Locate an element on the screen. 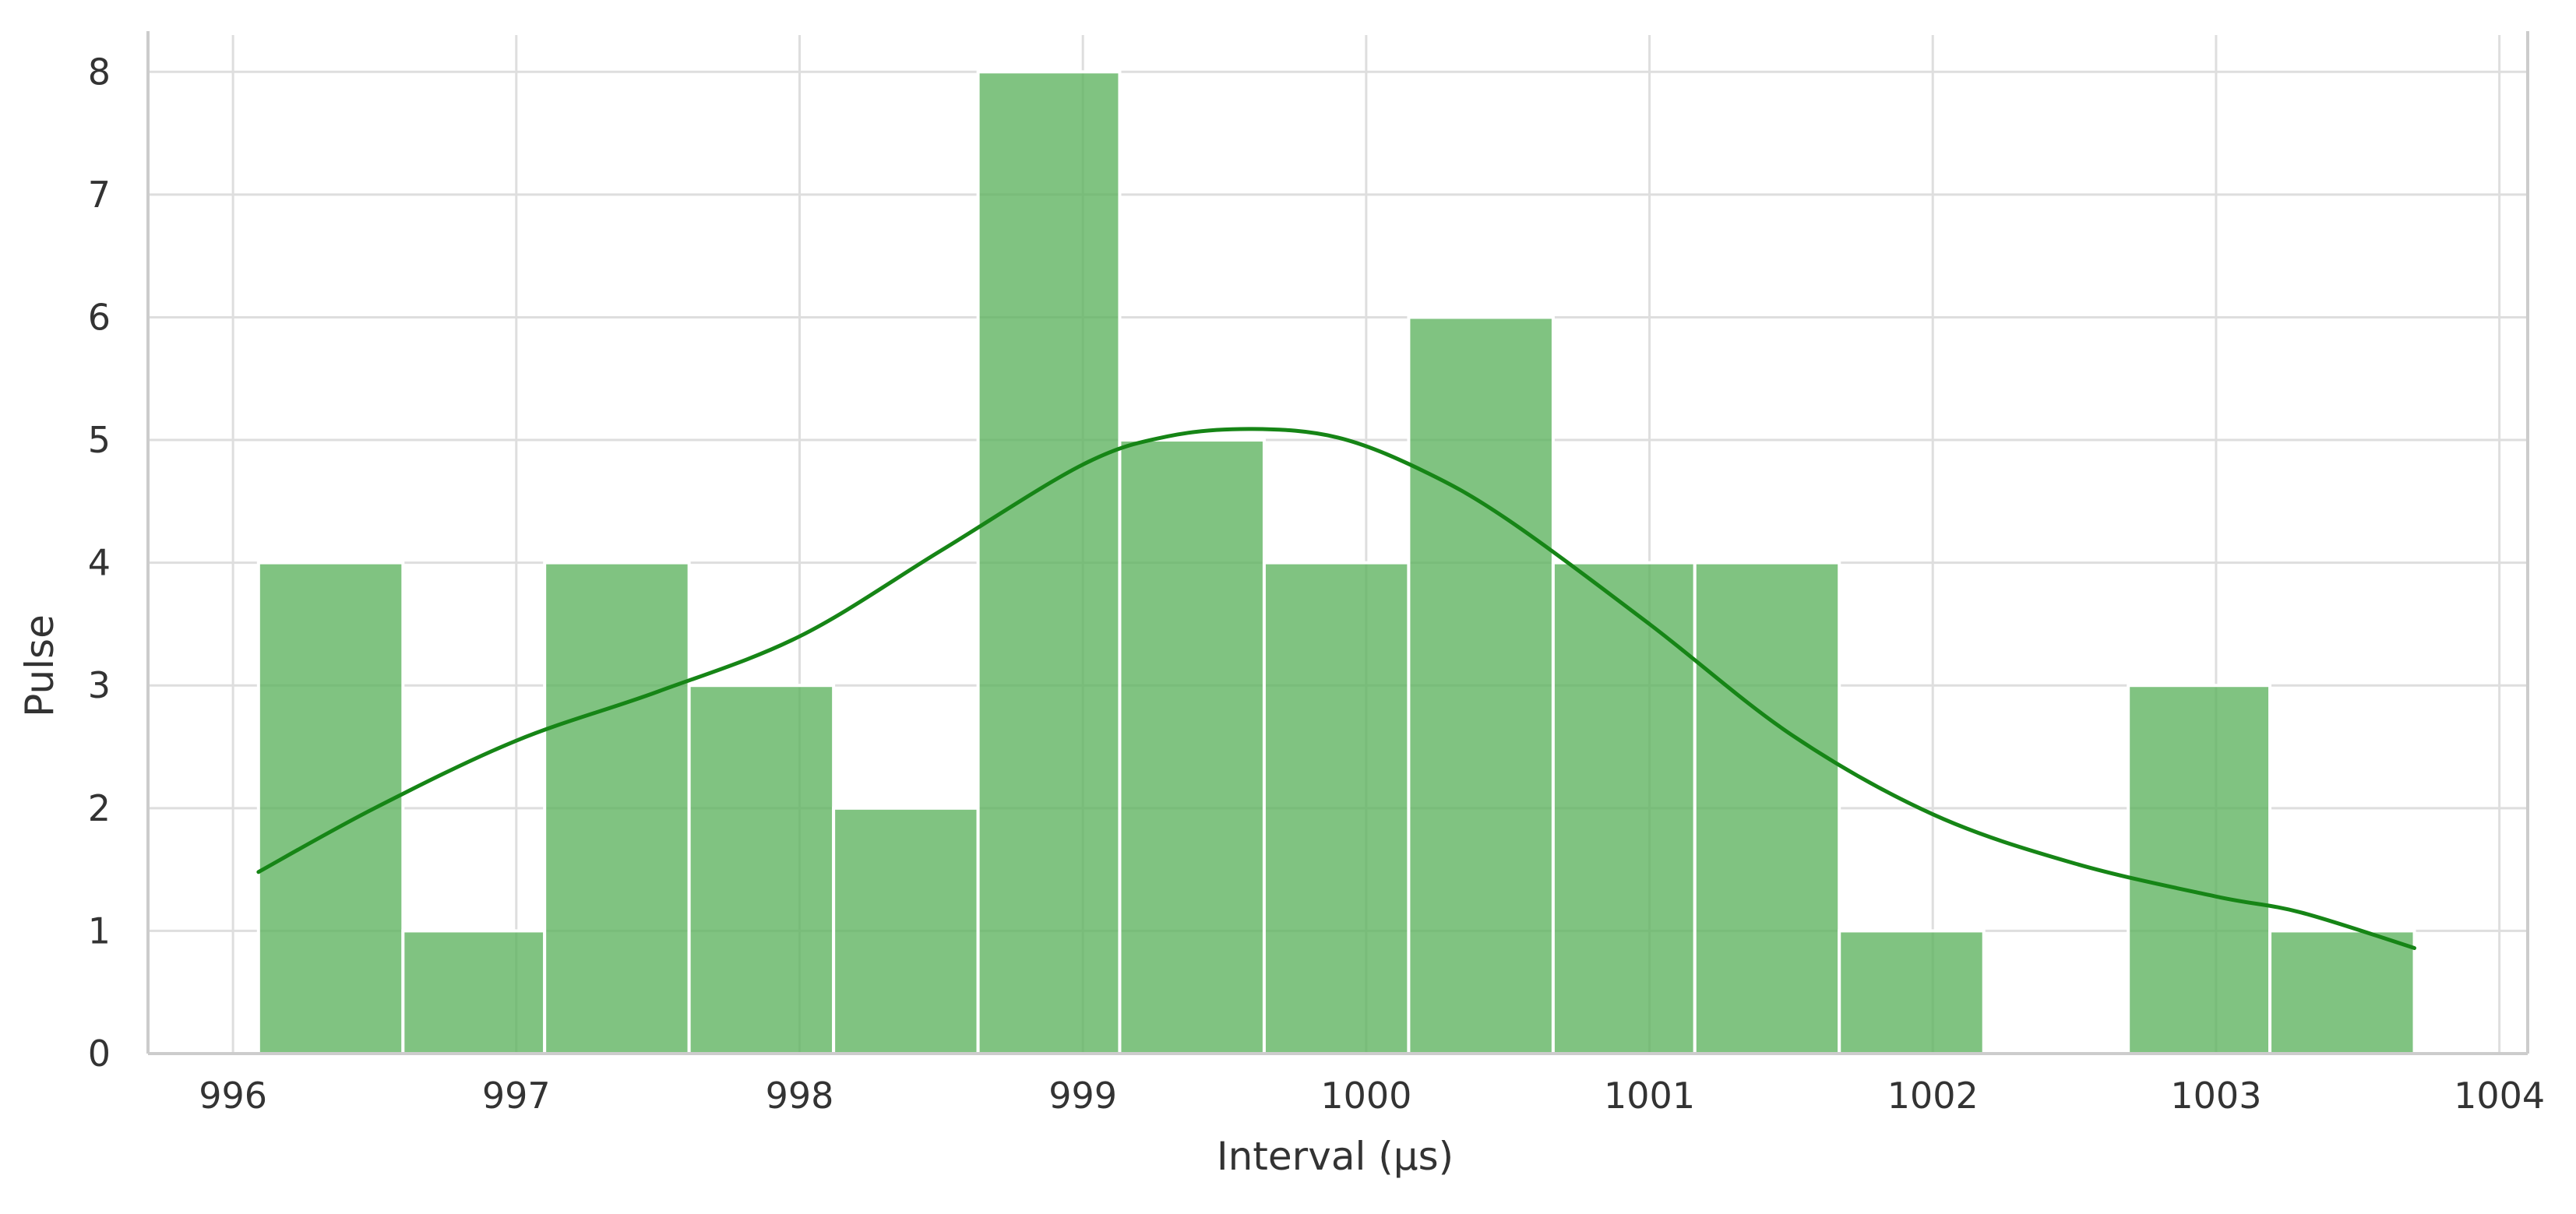 This screenshot has width=2576, height=1214. x-axis-label: Interval (µs) is located at coordinates (1335, 1156).